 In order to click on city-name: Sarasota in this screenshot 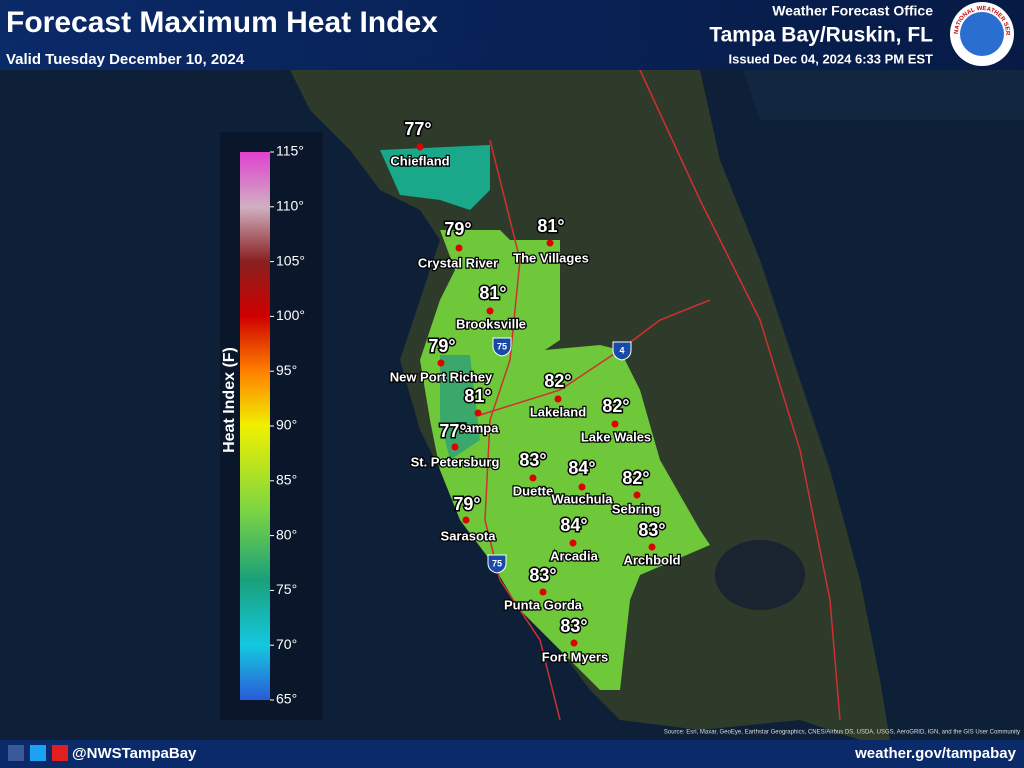, I will do `click(469, 535)`.